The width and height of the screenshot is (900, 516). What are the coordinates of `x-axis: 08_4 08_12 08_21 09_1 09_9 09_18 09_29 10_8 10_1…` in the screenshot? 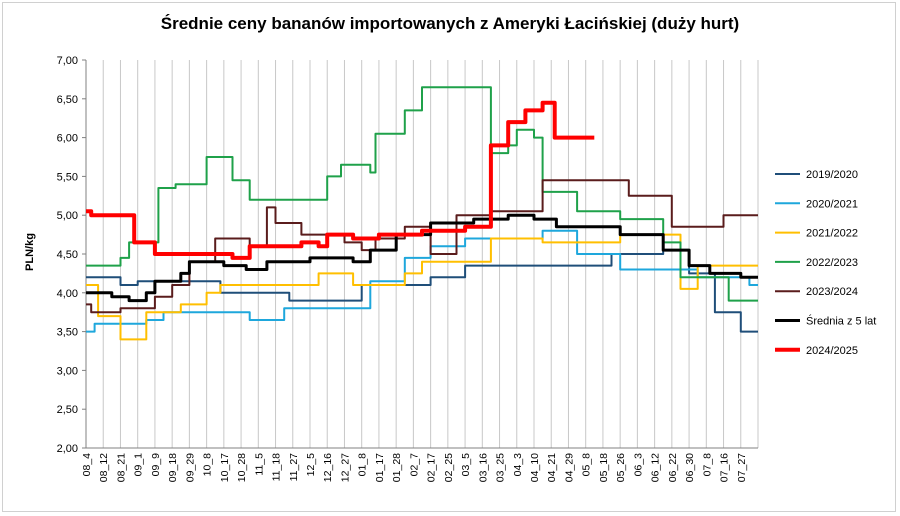 It's located at (419, 464).